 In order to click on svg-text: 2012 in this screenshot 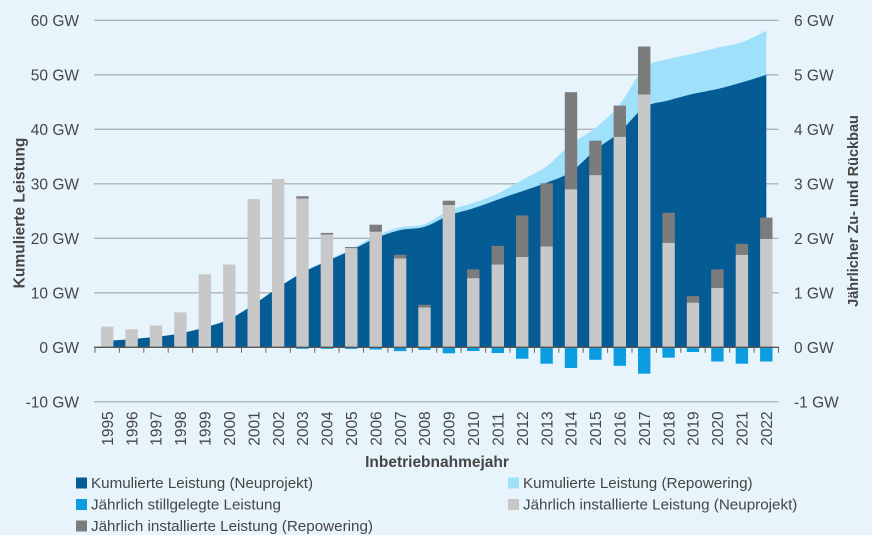, I will do `click(523, 428)`.